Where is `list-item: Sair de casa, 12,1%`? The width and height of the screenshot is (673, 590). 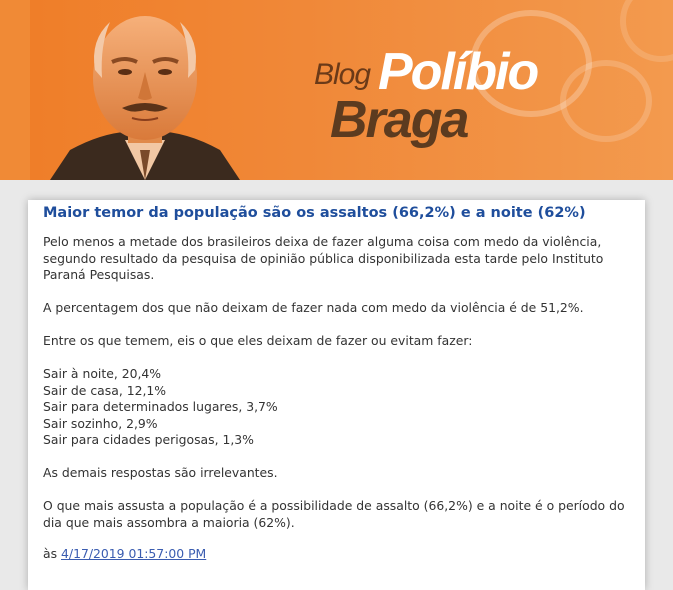 list-item: Sair de casa, 12,1% is located at coordinates (105, 390).